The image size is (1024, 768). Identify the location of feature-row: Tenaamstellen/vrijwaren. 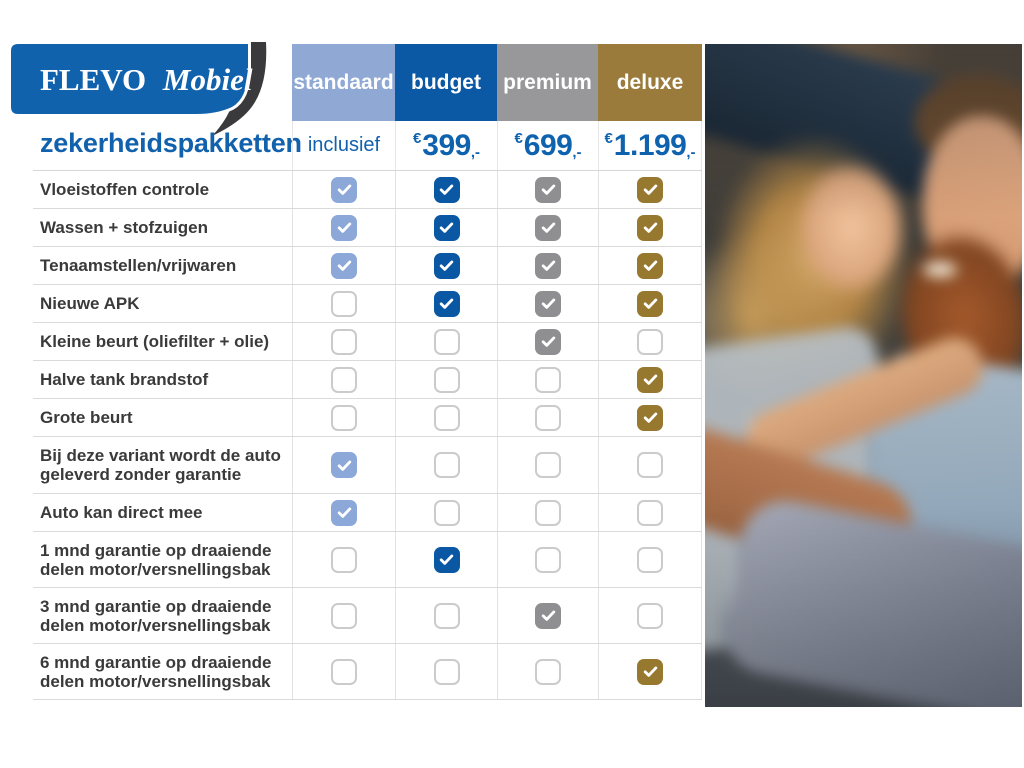
(367, 266).